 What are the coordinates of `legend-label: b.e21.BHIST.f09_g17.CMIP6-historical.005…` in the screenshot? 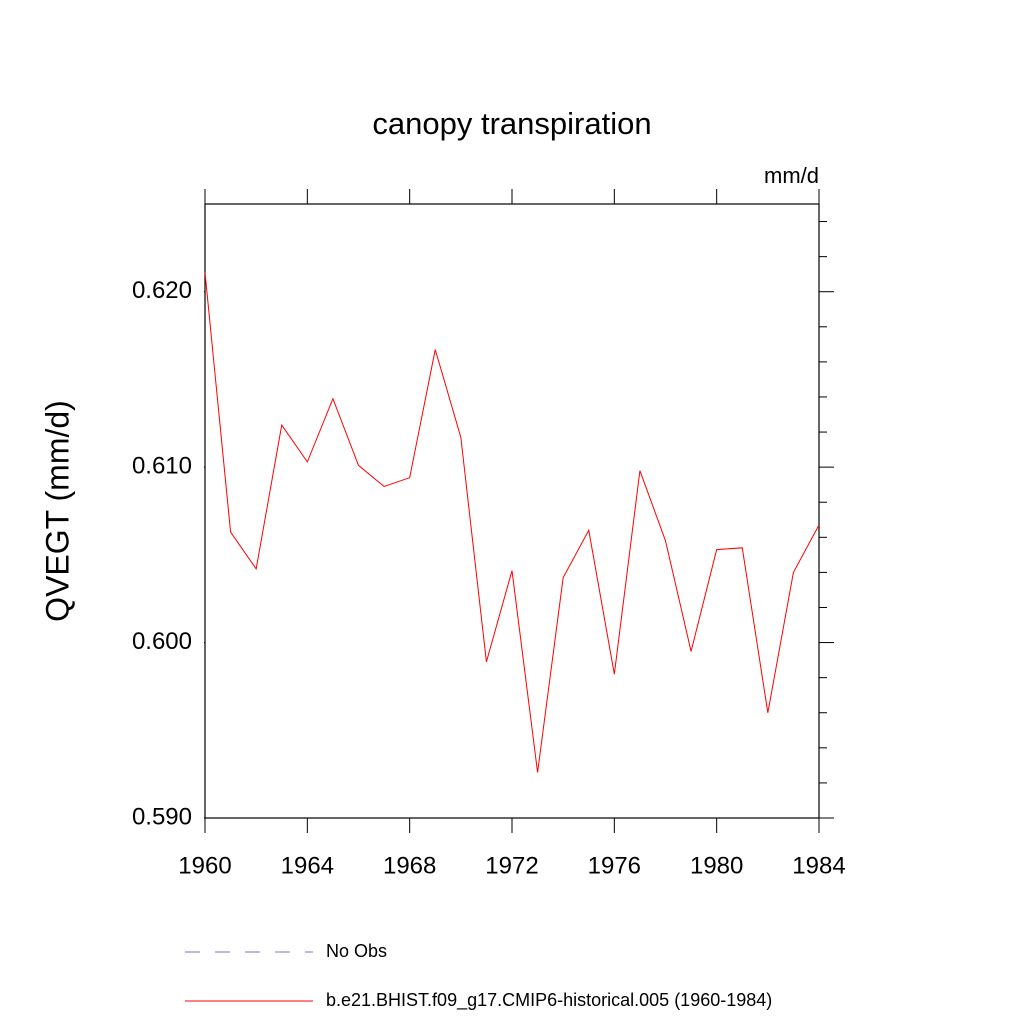 It's located at (549, 1000).